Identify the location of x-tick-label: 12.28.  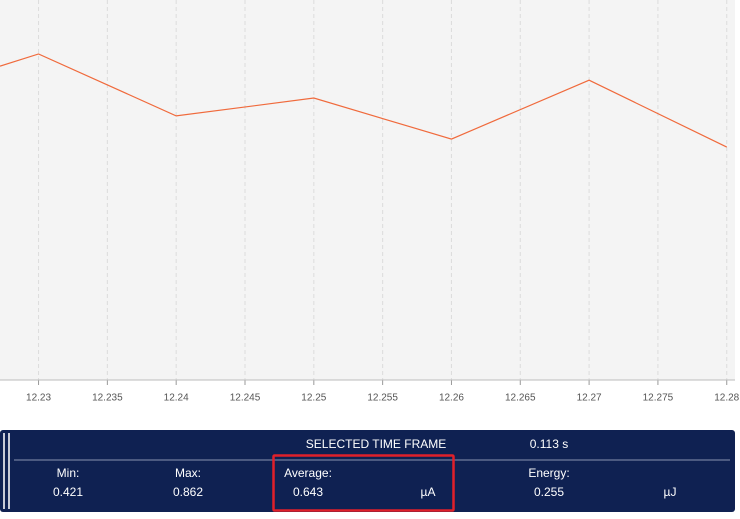
(726, 398).